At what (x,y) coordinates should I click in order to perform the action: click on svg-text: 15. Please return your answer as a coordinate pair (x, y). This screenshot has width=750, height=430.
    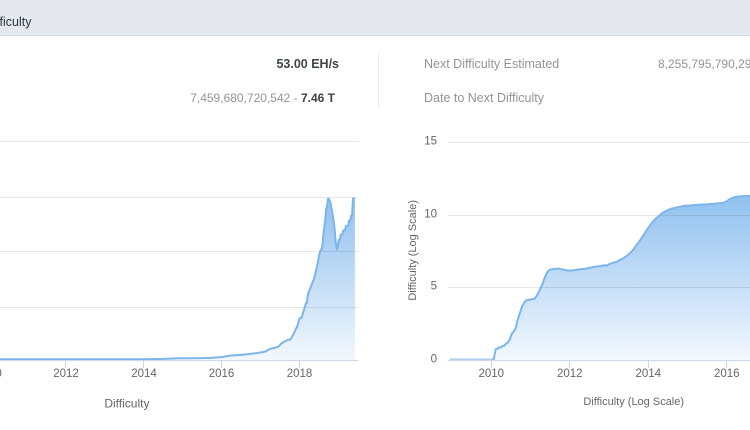
    Looking at the image, I should click on (430, 142).